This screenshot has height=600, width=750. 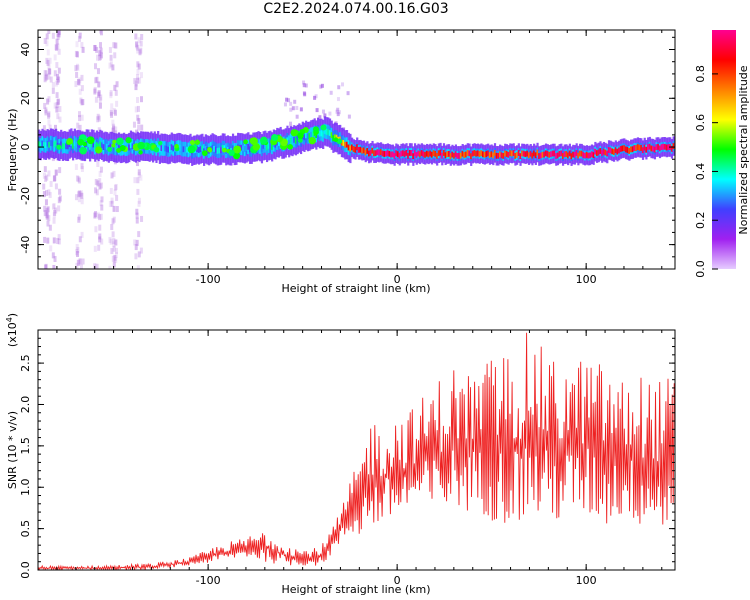 I want to click on snr-multiplier-exp: 4, so click(x=9, y=319).